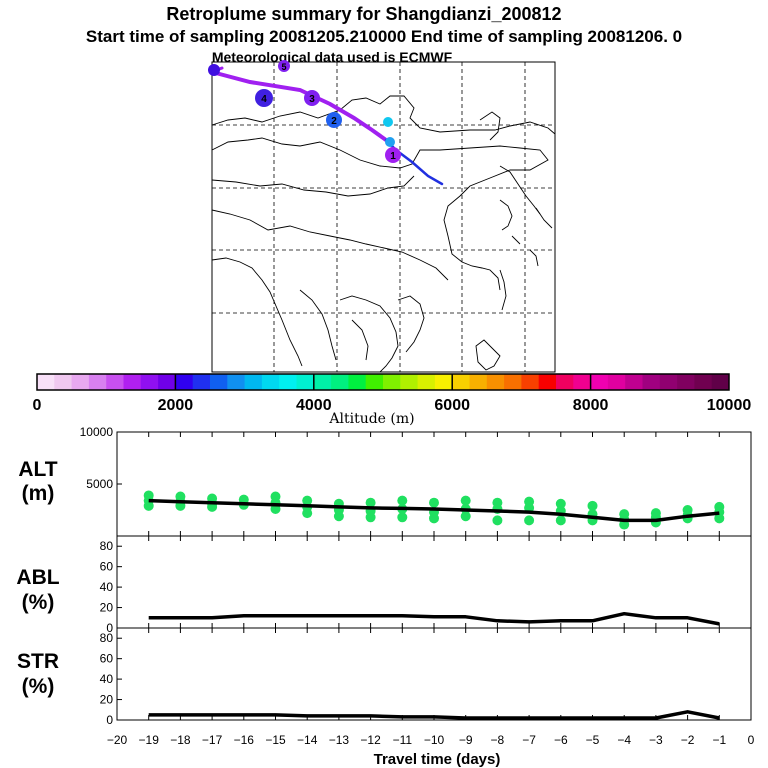 This screenshot has height=768, width=768. Describe the element at coordinates (38, 686) in the screenshot. I see `str-panel-unit: (%)` at that location.